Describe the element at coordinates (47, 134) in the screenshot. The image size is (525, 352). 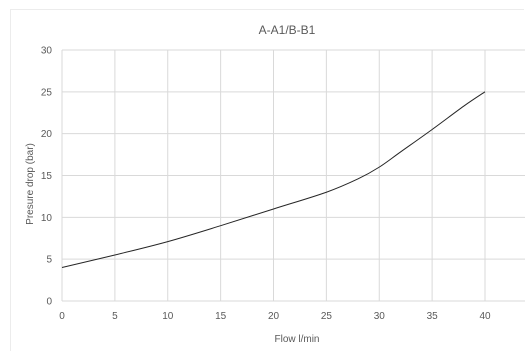
I see `y-tick-label: 20` at that location.